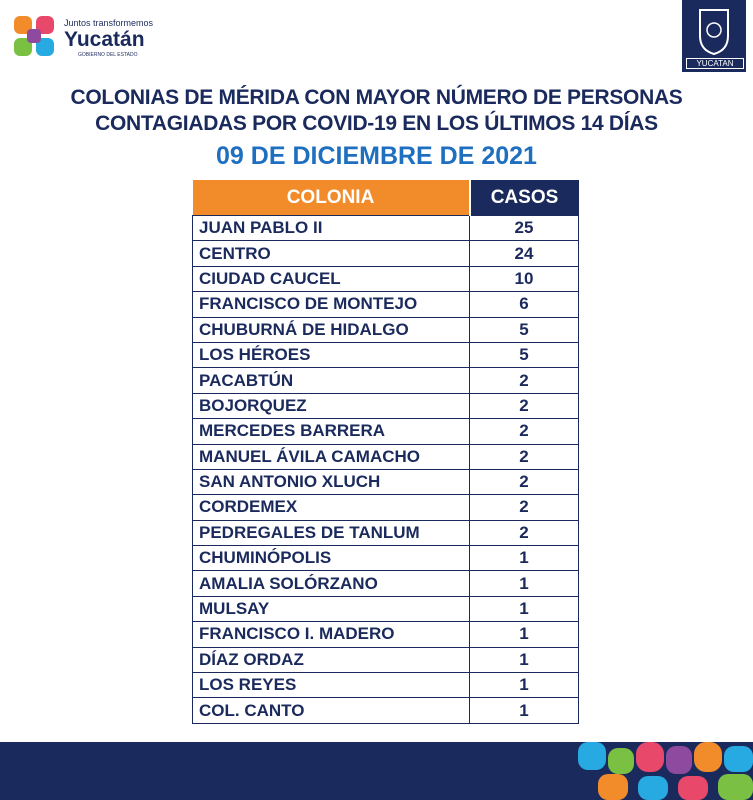 Image resolution: width=753 pixels, height=800 pixels. What do you see at coordinates (376, 156) in the screenshot?
I see `date: 09 DE DICIEMBRE DE 2021` at bounding box center [376, 156].